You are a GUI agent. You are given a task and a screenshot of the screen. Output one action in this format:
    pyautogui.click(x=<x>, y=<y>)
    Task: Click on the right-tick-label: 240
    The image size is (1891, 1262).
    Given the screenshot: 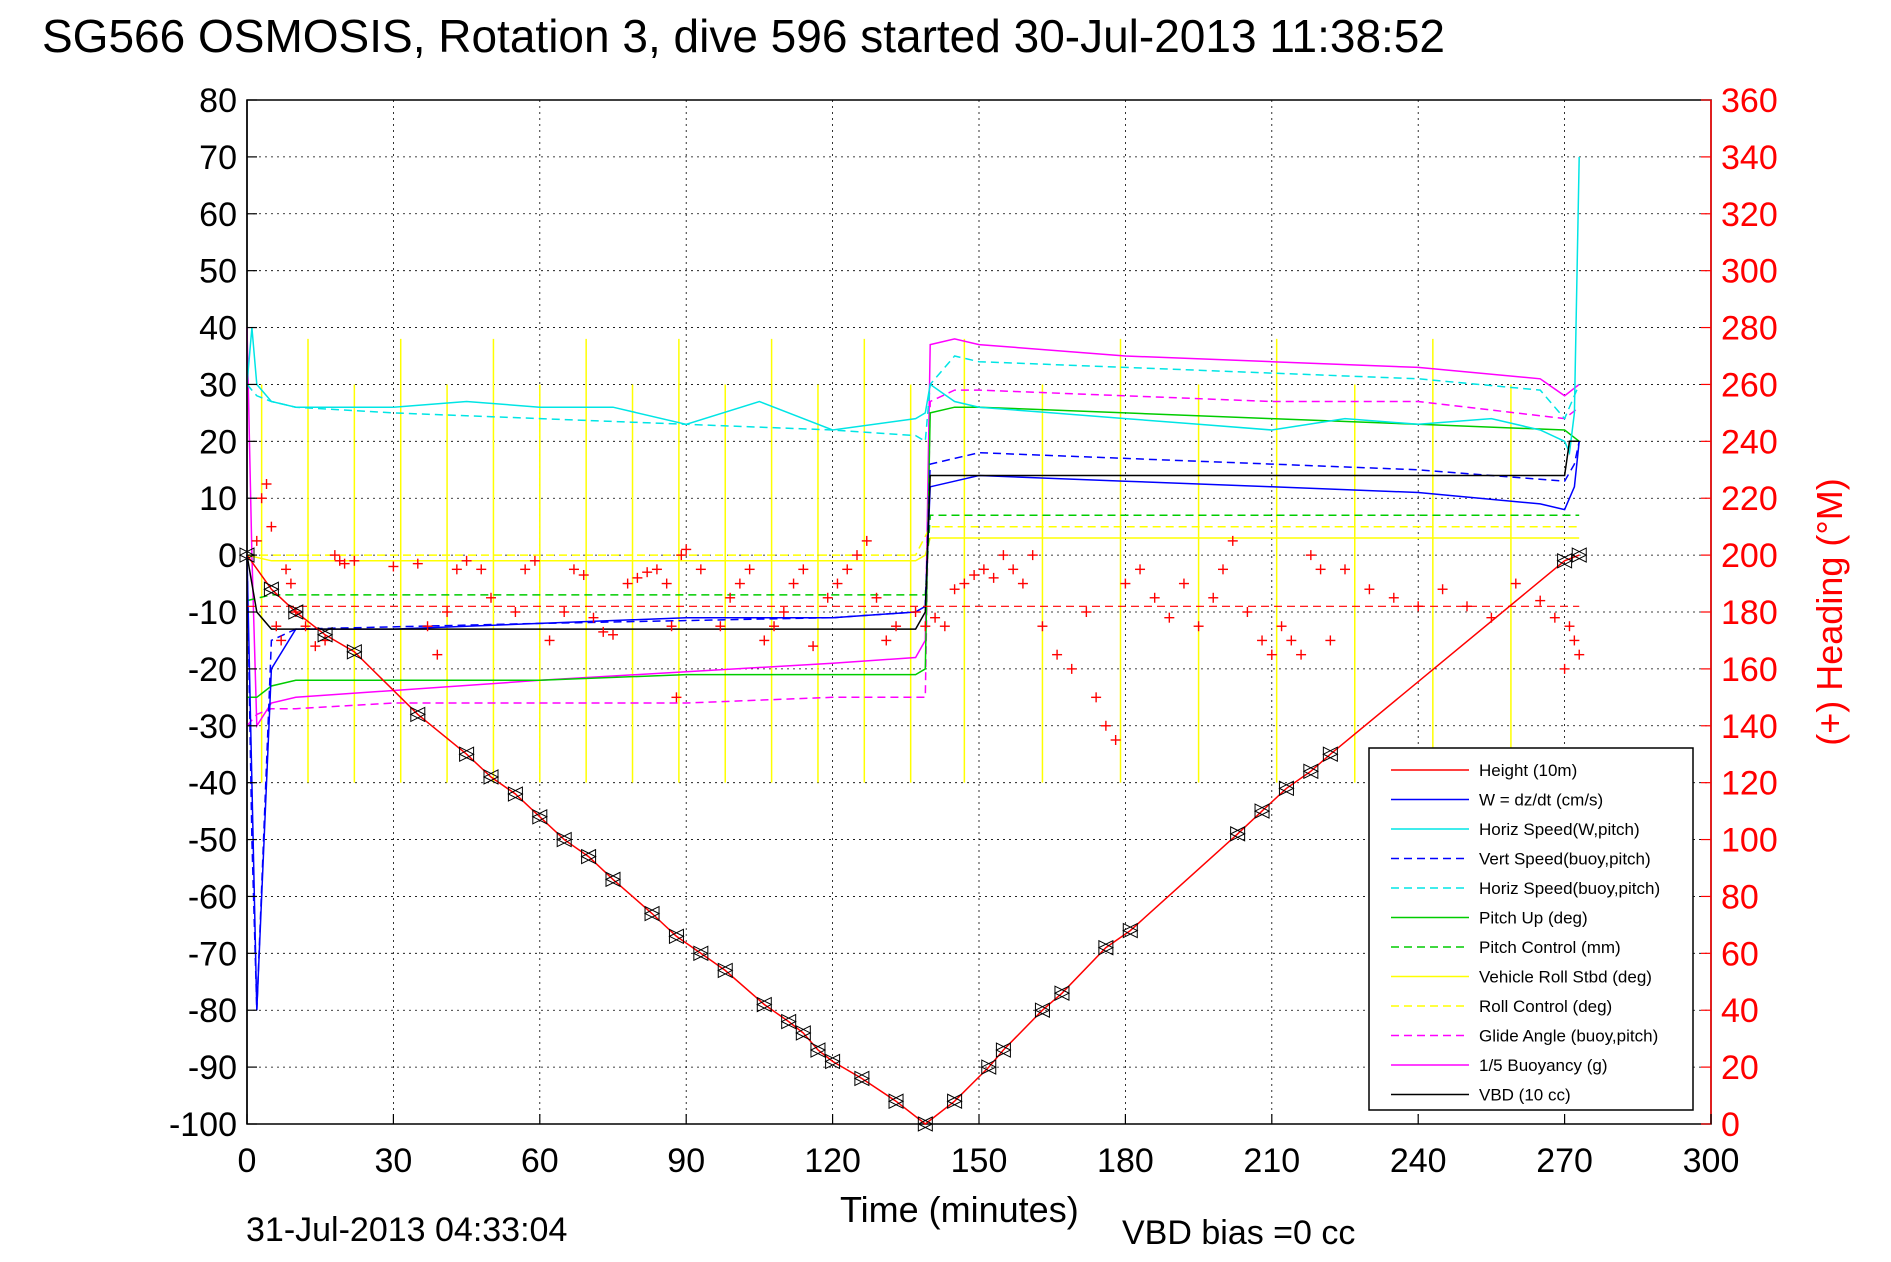 What is the action you would take?
    pyautogui.click(x=1749, y=442)
    